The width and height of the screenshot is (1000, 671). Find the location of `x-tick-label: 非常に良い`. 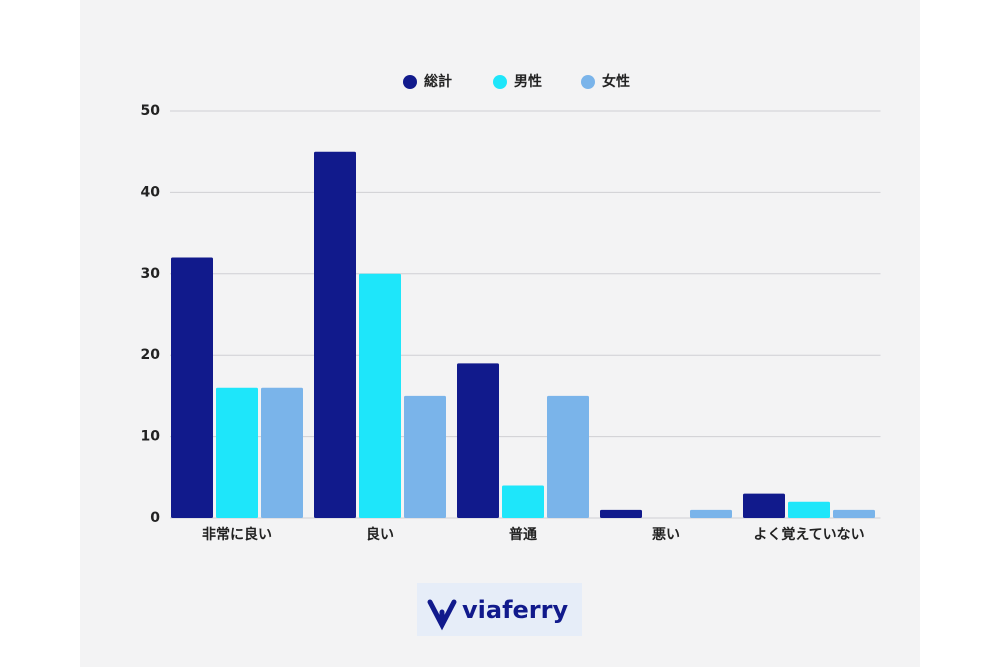

x-tick-label: 非常に良い is located at coordinates (237, 534).